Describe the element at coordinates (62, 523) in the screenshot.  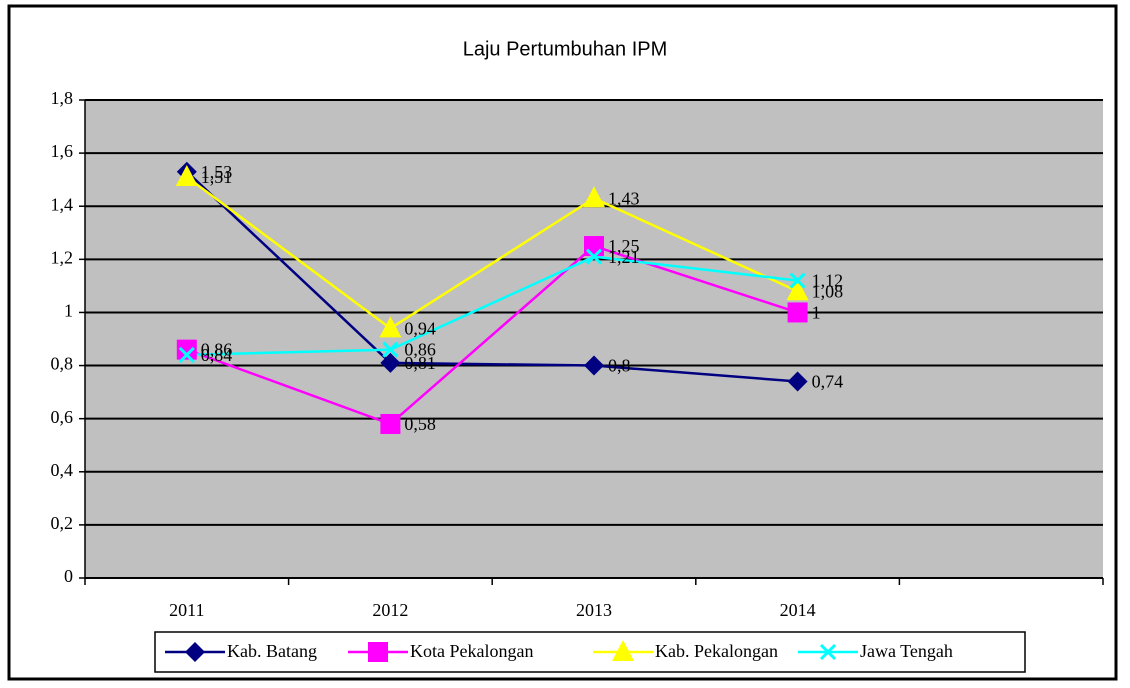
I see `y-tick-label: 0,2` at that location.